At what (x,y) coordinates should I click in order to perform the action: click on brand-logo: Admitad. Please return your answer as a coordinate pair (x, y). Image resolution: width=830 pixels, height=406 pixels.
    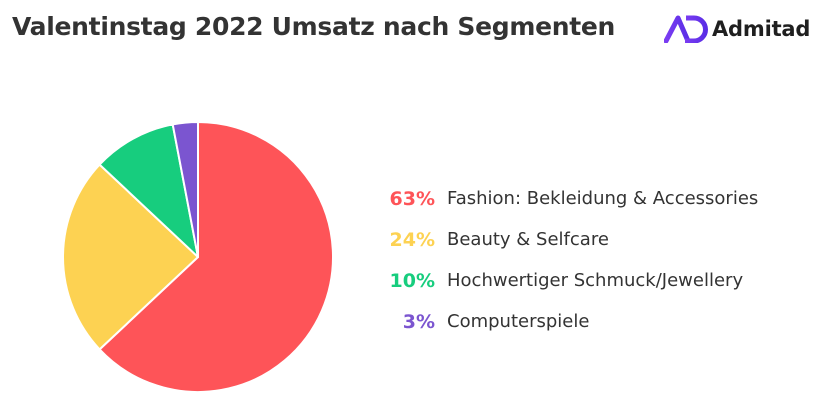
    Looking at the image, I should click on (737, 29).